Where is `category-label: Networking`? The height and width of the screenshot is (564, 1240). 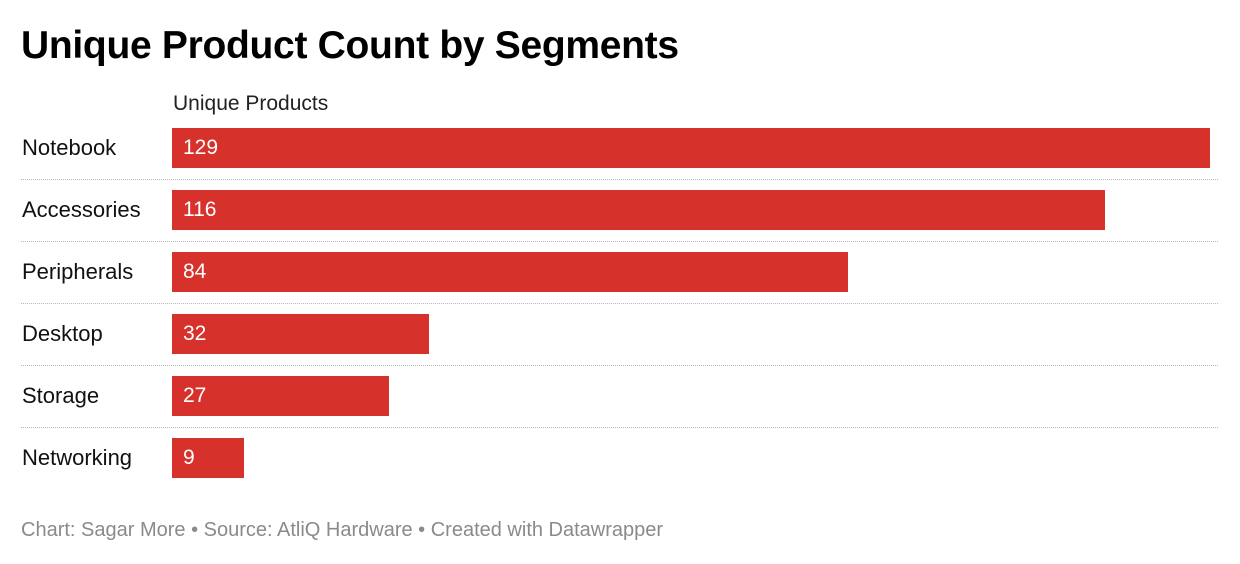 category-label: Networking is located at coordinates (77, 457).